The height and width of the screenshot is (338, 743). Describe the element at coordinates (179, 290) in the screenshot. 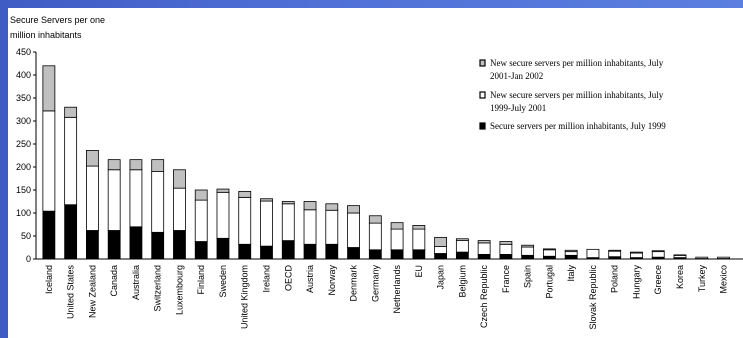

I see `x-tick-label: Luxembourg` at that location.